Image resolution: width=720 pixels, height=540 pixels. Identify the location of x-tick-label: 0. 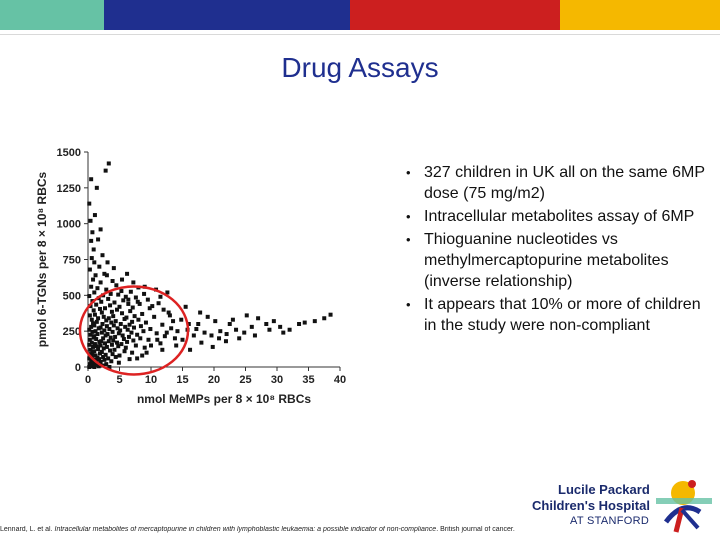
(88, 380).